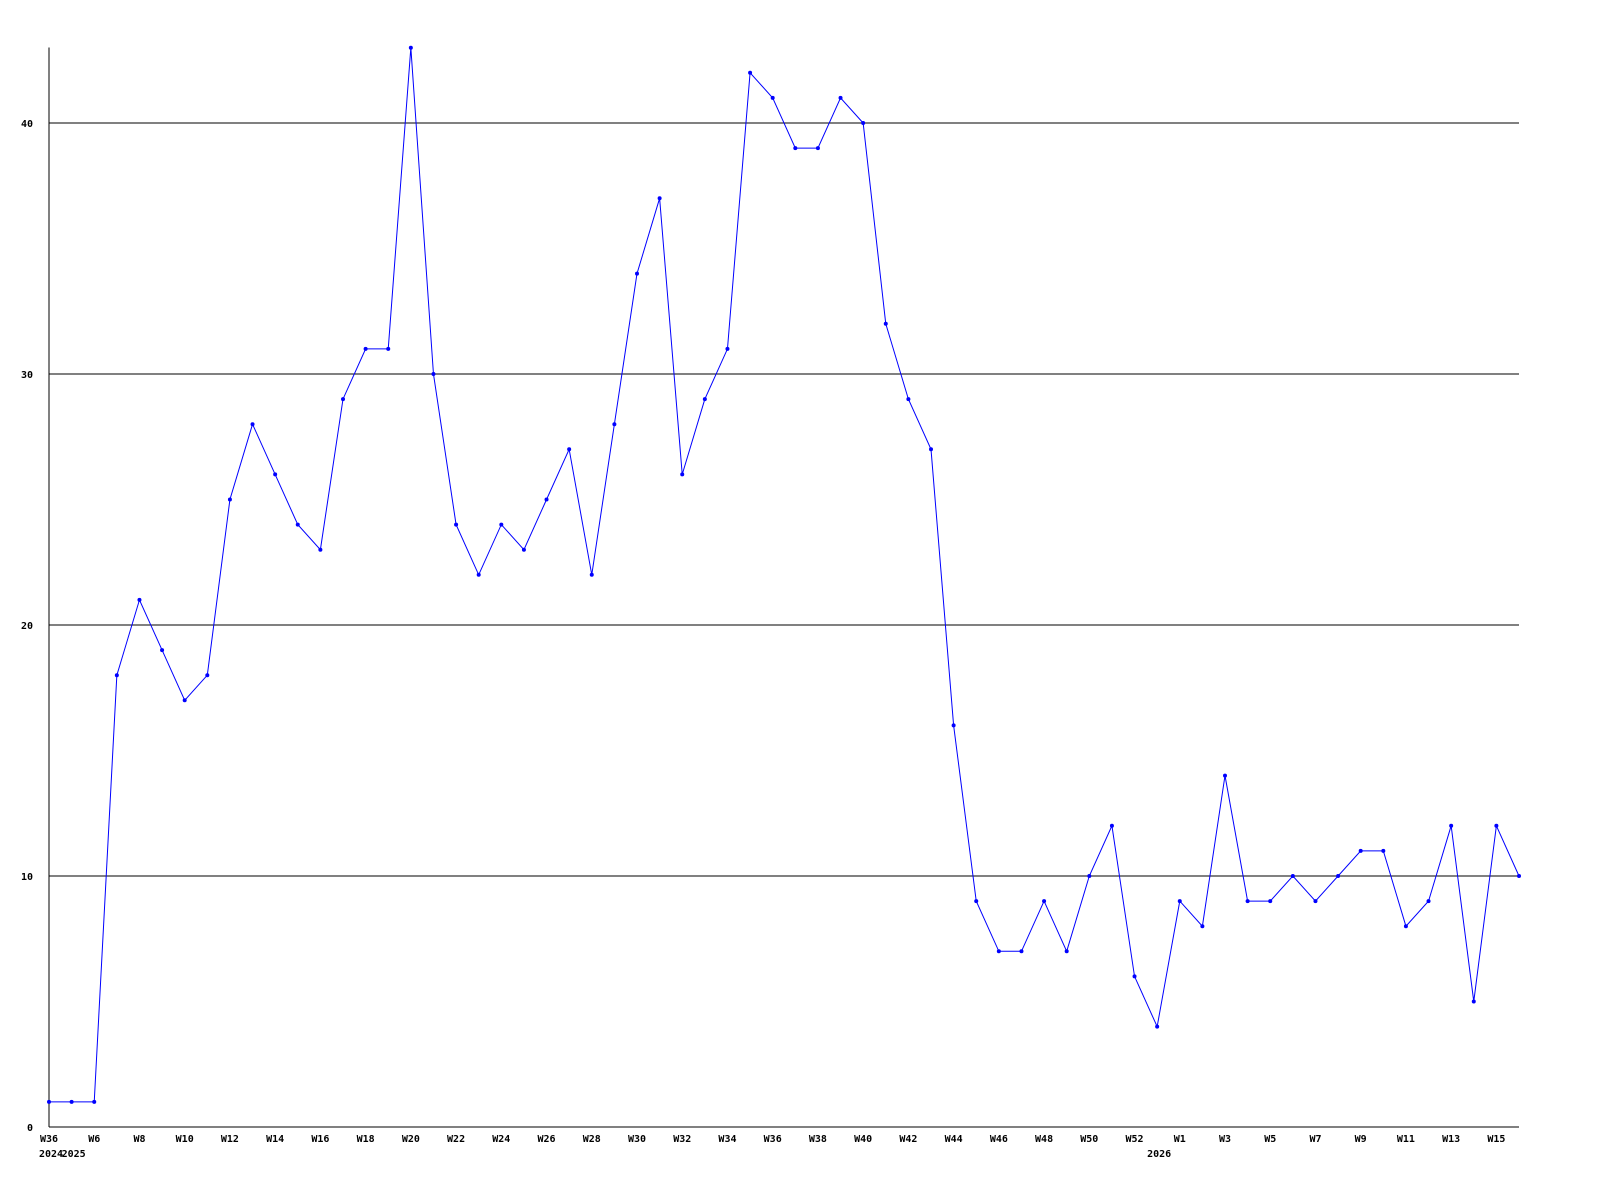  I want to click on x-tick-label: W20, so click(411, 1139).